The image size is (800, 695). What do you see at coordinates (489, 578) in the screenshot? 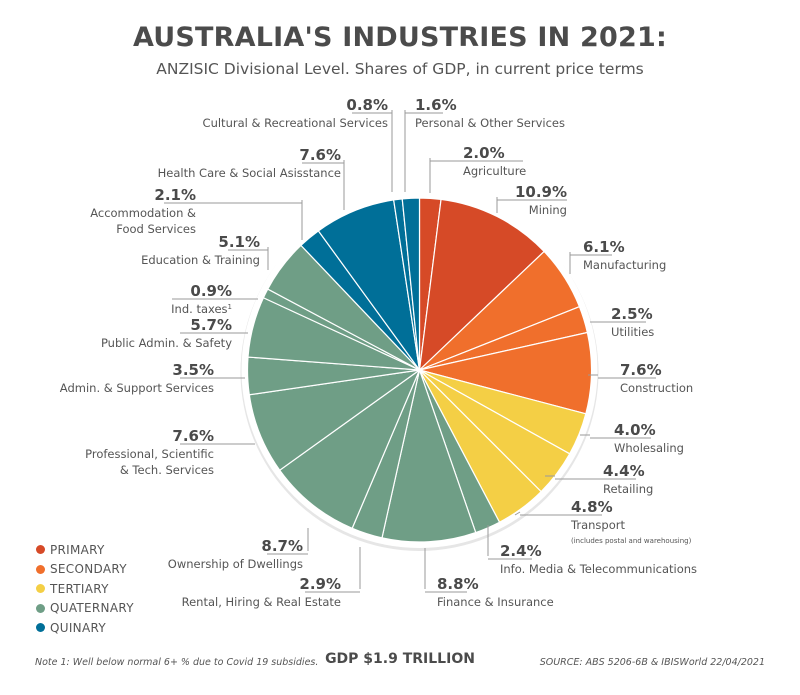
I see `label-finance-insurance: 8.8% Finance & Insurance` at bounding box center [489, 578].